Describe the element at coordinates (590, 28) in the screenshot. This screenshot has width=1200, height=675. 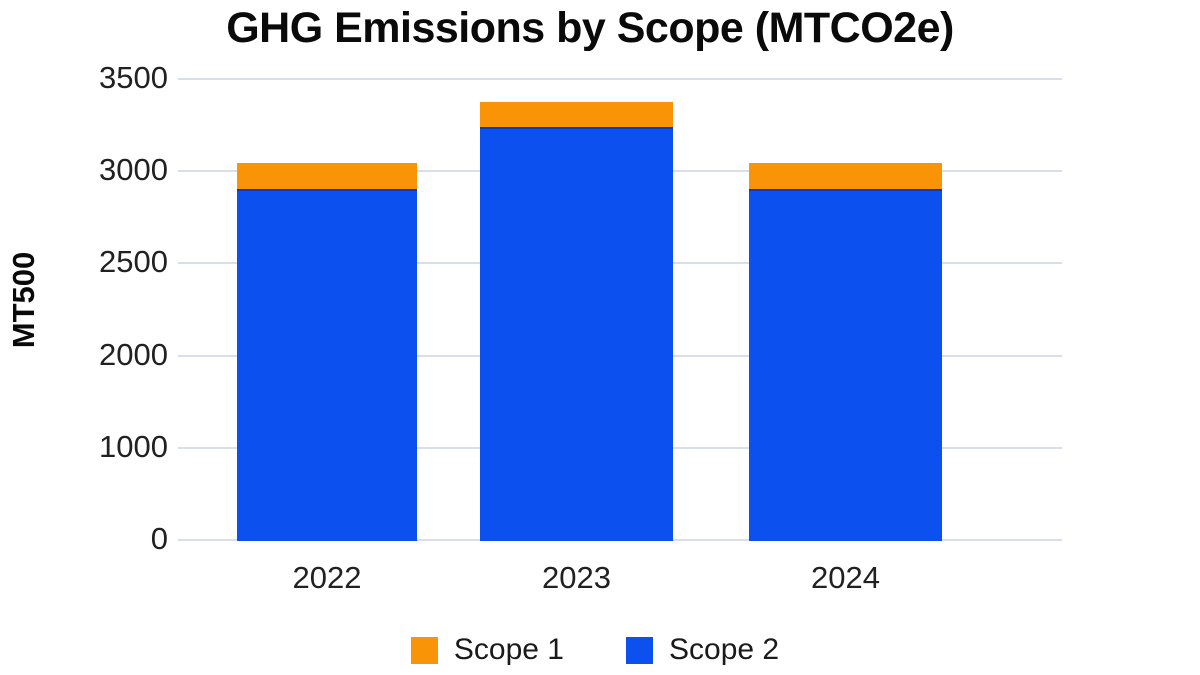
I see `chart-title: GHG Emissions by Scope (MTCO2e)` at that location.